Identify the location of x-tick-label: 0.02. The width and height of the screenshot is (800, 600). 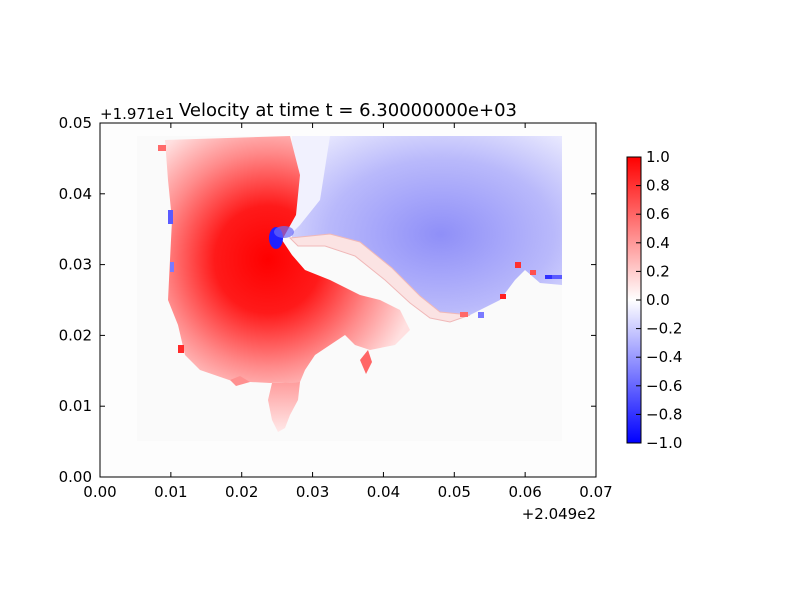
(241, 492).